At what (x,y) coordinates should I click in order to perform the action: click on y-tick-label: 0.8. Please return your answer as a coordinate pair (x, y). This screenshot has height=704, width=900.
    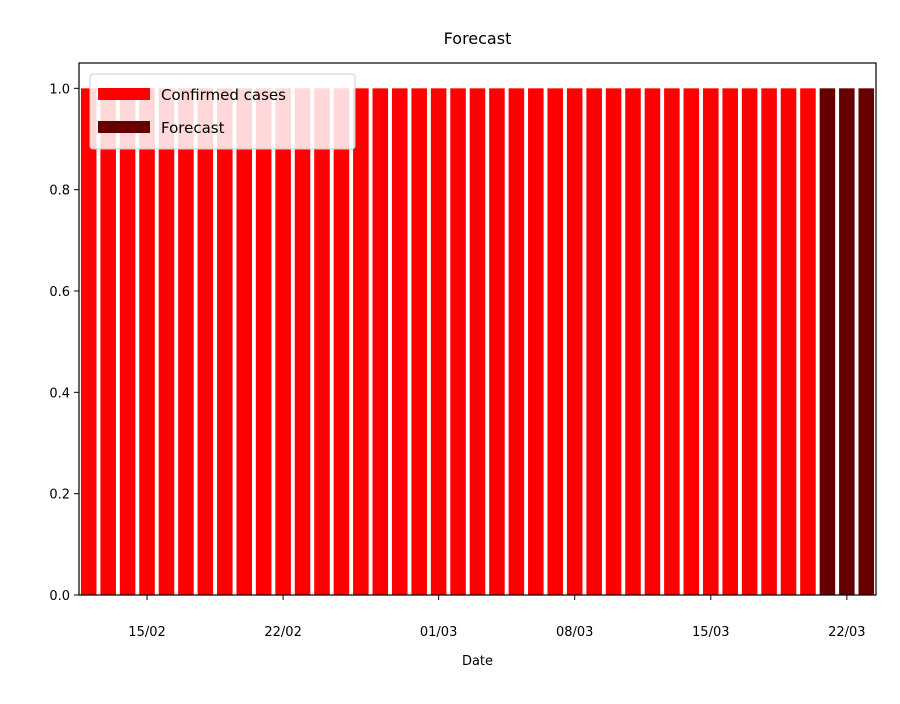
    Looking at the image, I should click on (59, 191).